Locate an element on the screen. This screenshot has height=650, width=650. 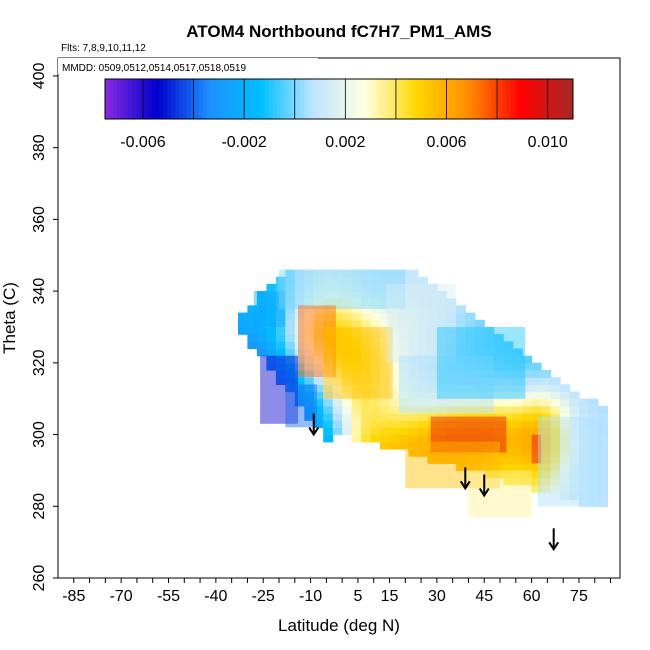
x-tick-label: 30 is located at coordinates (437, 596).